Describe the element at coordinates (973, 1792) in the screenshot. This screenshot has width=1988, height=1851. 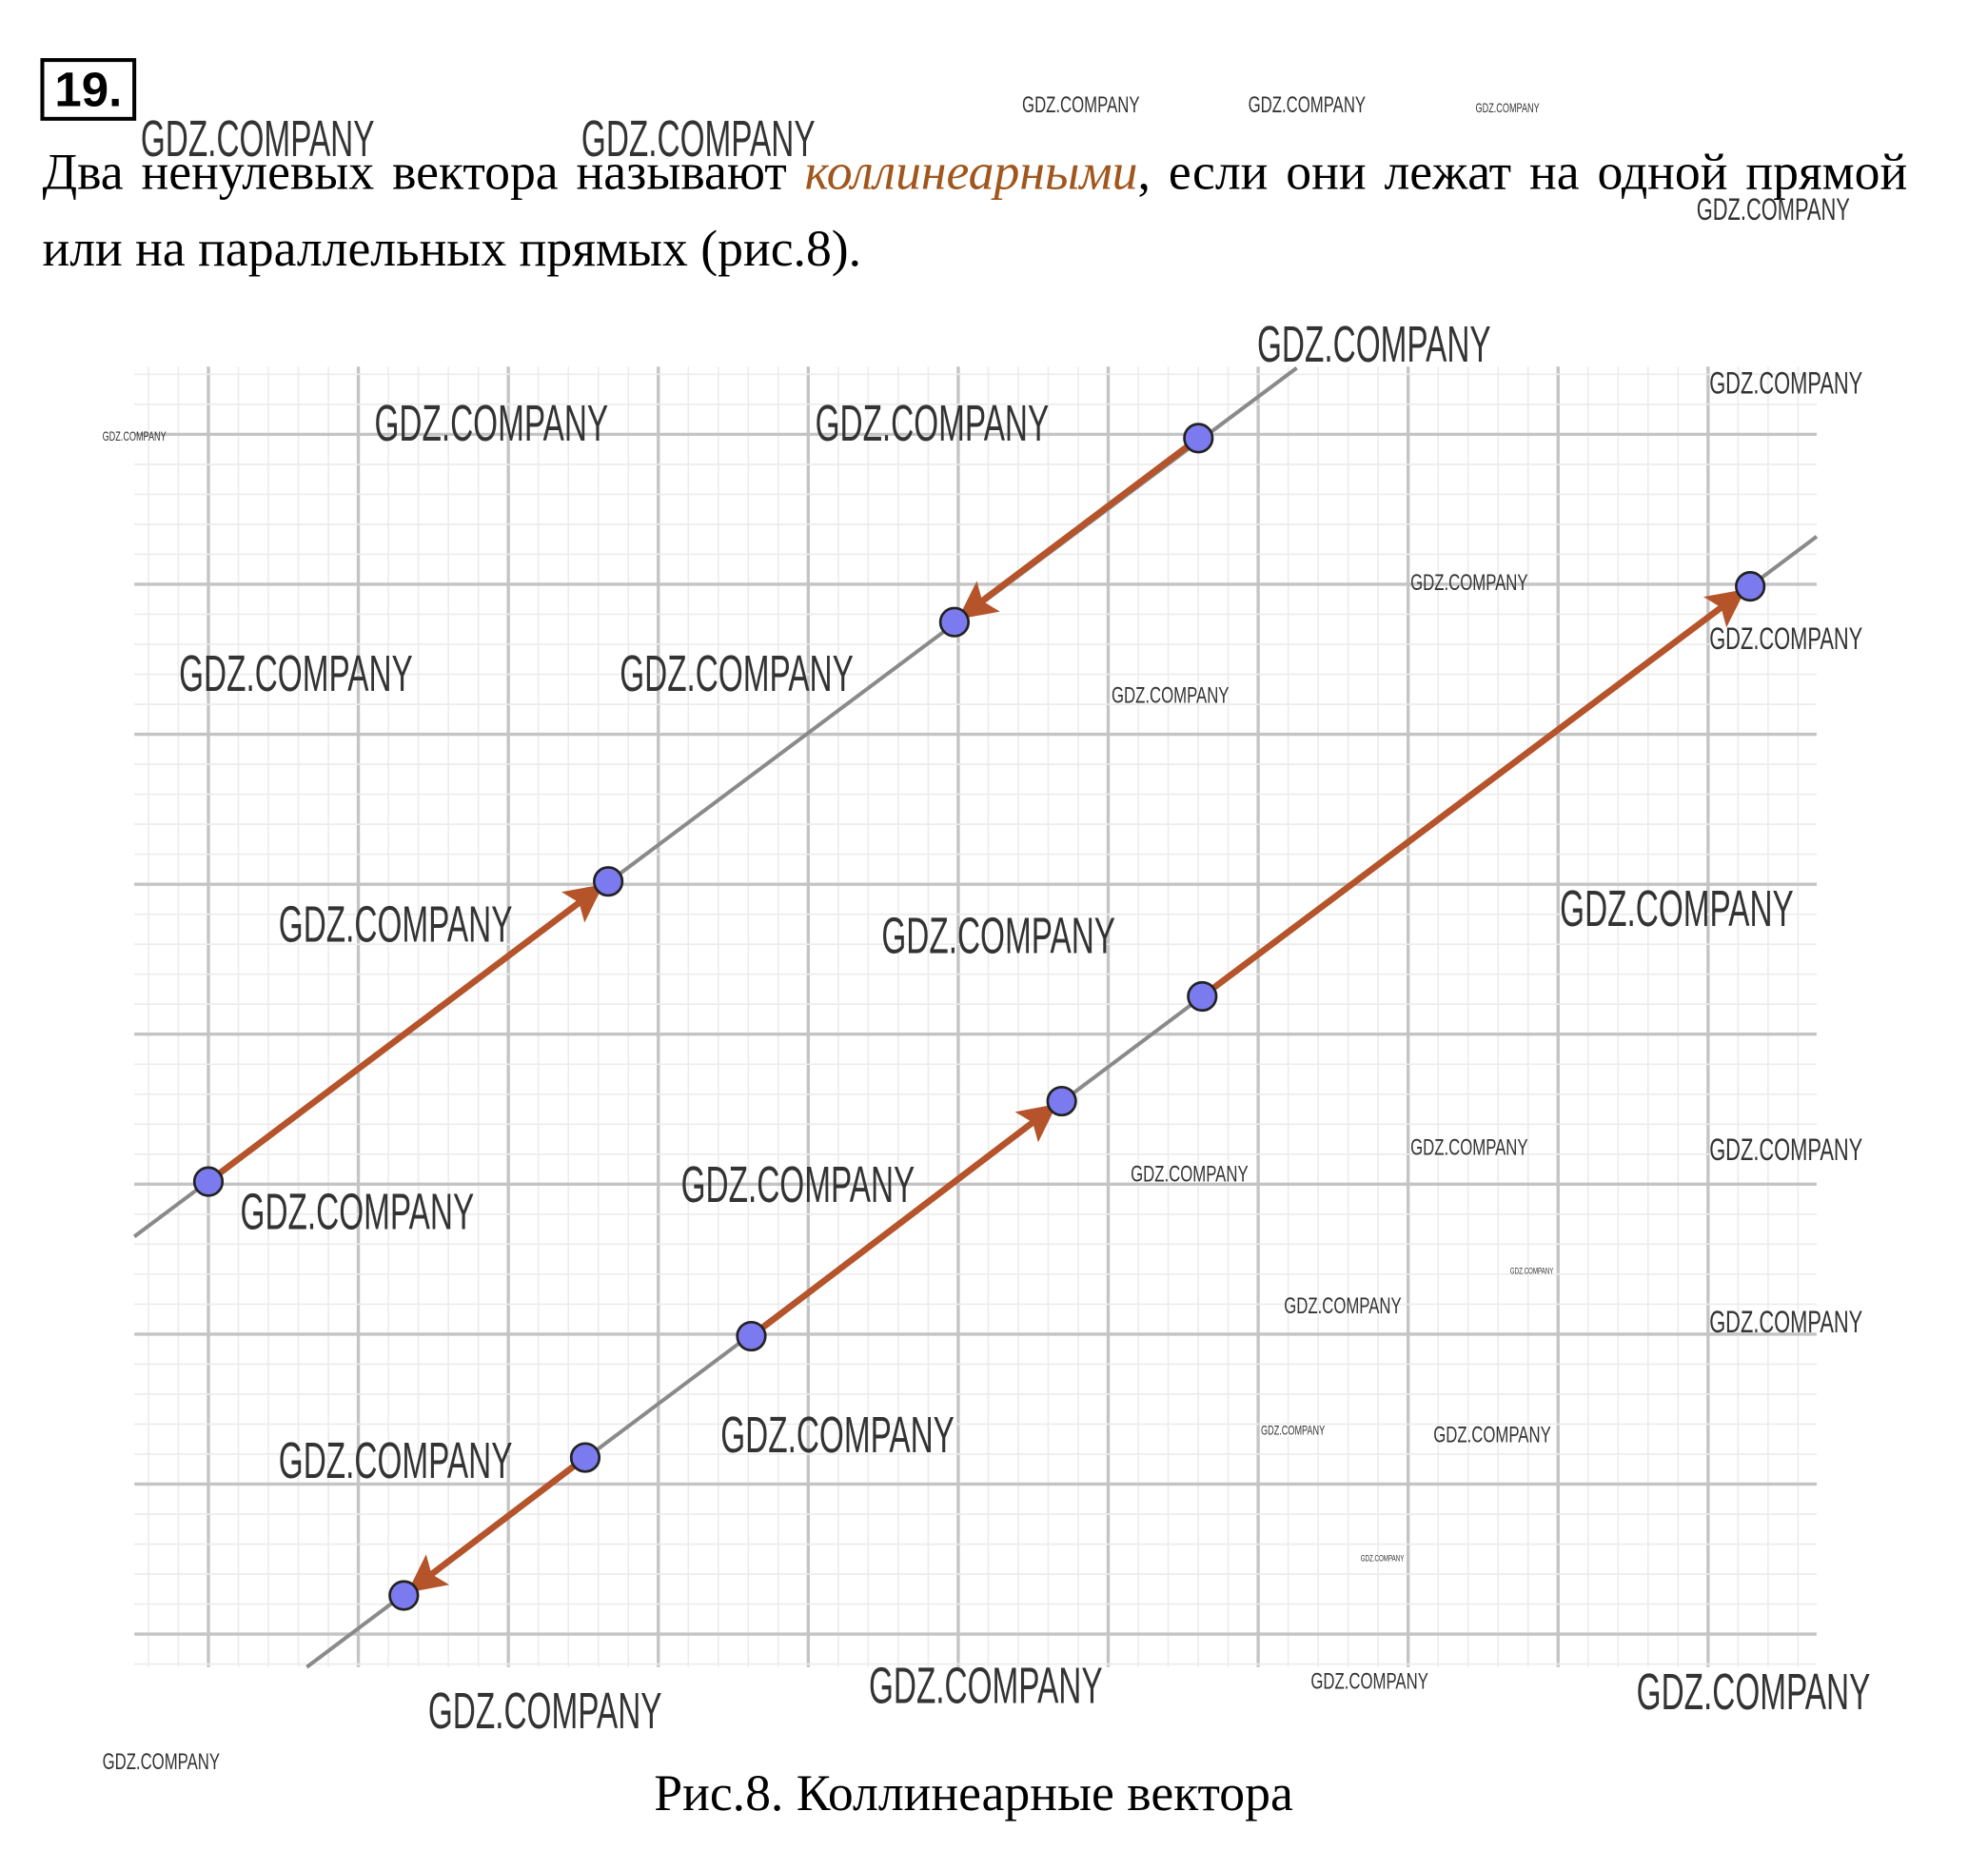
I see `caption: Рис.8. Коллинеарные вектора` at that location.